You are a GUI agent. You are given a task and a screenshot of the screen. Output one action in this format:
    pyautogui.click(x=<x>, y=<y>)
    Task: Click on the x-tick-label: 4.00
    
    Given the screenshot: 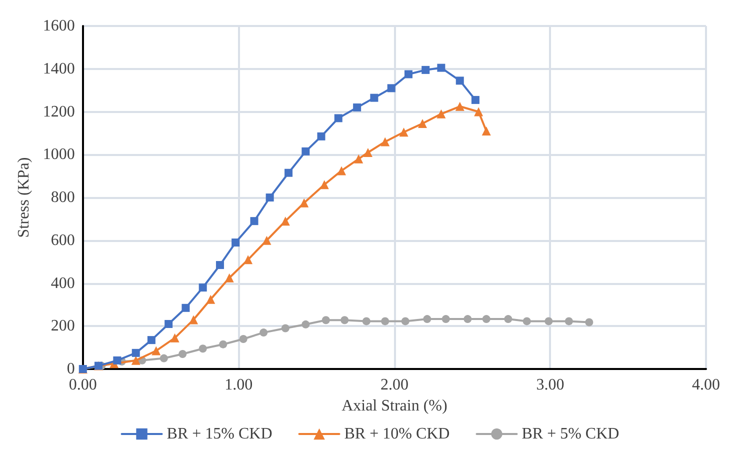 What is the action you would take?
    pyautogui.click(x=706, y=385)
    